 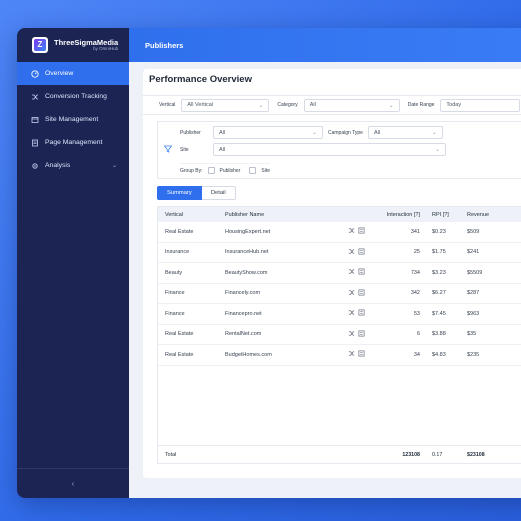 I want to click on header-revenue: Revenue, so click(x=478, y=214).